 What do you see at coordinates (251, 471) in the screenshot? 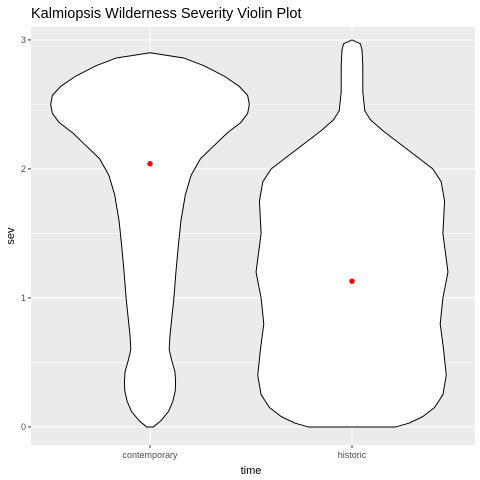
I see `x-axis-title: time` at bounding box center [251, 471].